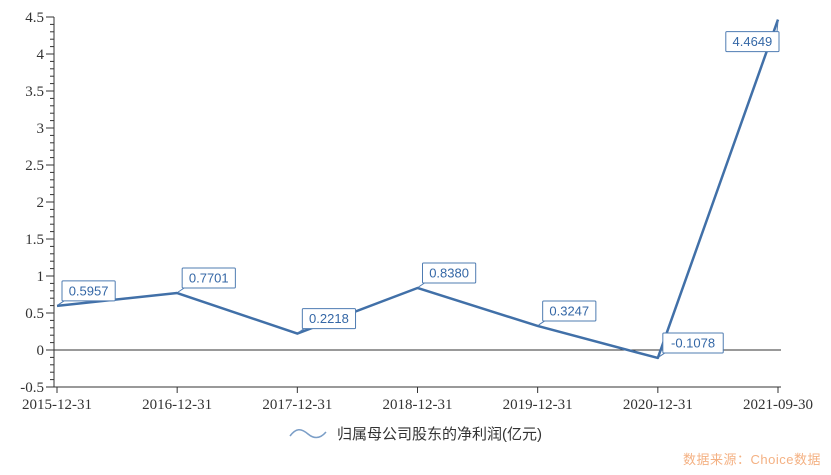  I want to click on legend-series-label: 归属母公司股东的净利润(亿元), so click(439, 434).